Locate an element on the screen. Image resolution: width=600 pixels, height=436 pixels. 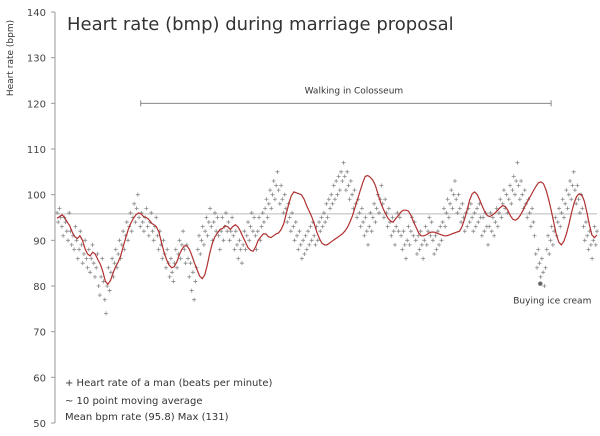
ice-cream-event-dot is located at coordinates (540, 283).